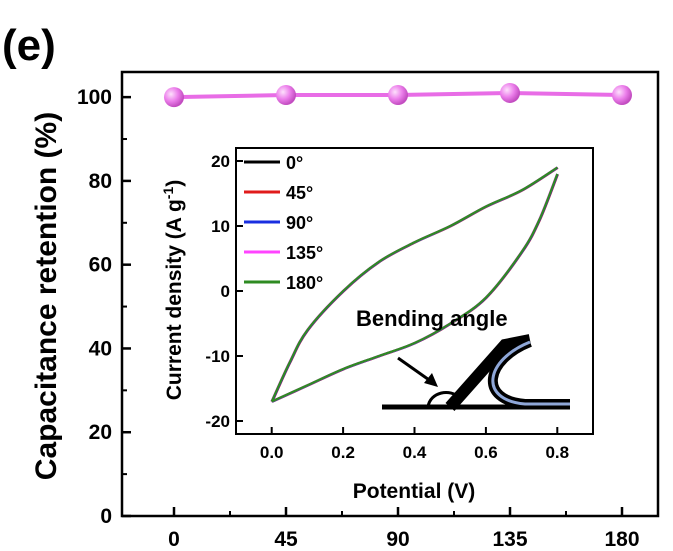 The width and height of the screenshot is (673, 551). What do you see at coordinates (415, 370) in the screenshot?
I see `pointer-arrow-line` at bounding box center [415, 370].